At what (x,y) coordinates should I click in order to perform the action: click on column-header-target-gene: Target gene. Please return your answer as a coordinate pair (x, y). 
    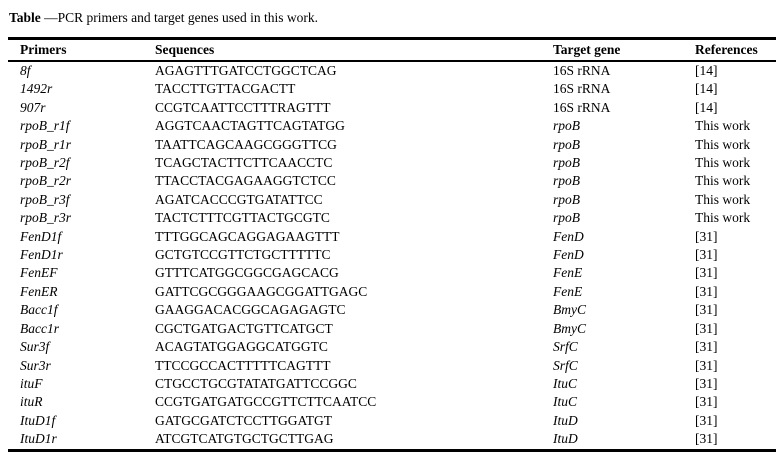
    Looking at the image, I should click on (624, 50).